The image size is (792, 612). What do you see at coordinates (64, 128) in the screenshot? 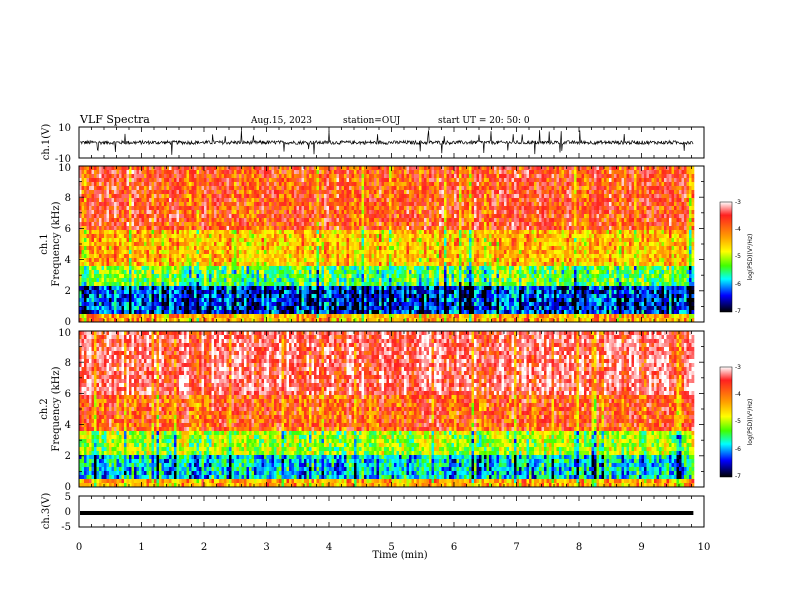
I see `ch1-ytick-top: 10` at bounding box center [64, 128].